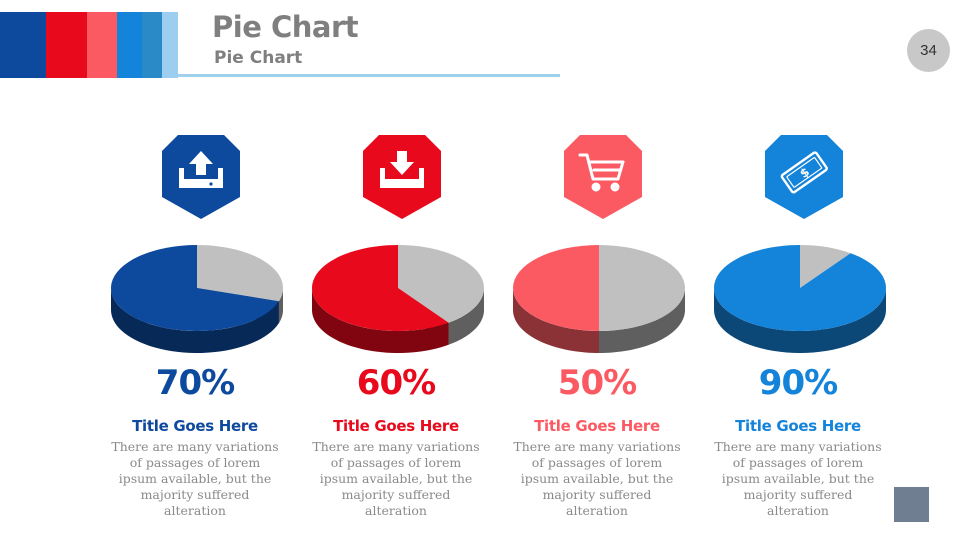  Describe the element at coordinates (369, 75) in the screenshot. I see `title-underline` at that location.